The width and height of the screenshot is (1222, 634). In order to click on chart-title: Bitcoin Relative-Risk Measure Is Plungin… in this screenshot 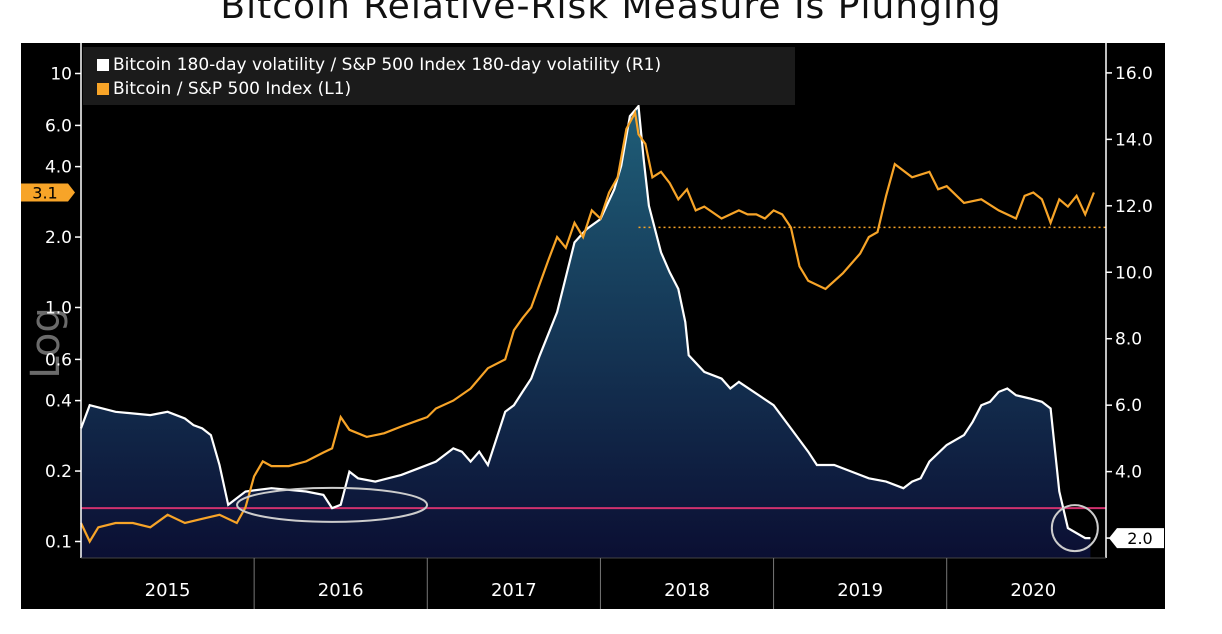, I will do `click(611, 13)`.